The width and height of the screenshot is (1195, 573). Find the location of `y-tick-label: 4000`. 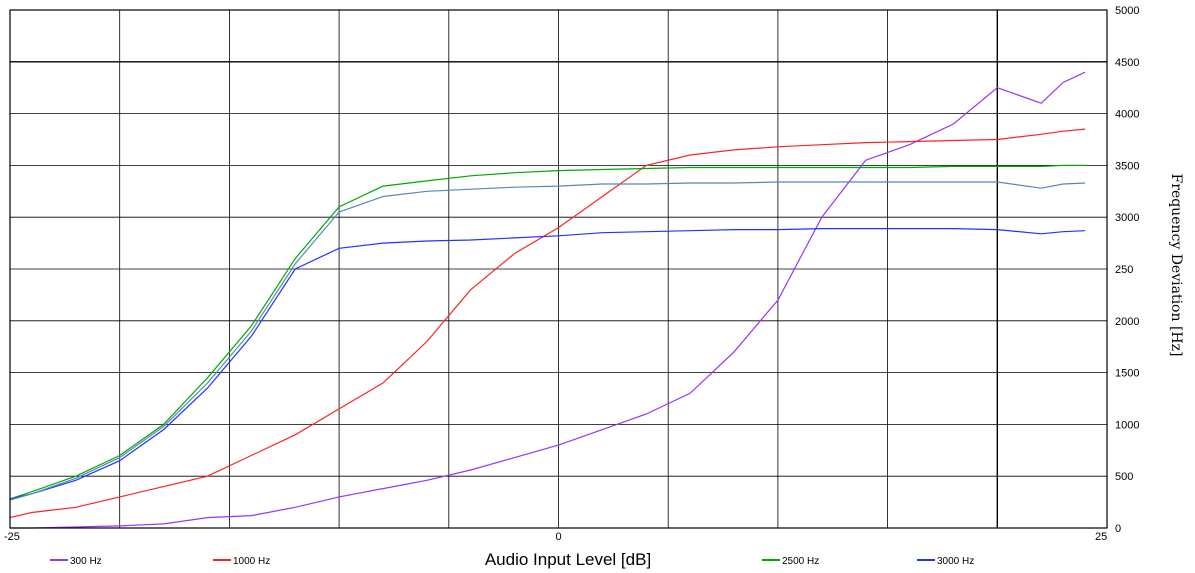

y-tick-label: 4000 is located at coordinates (1127, 115).